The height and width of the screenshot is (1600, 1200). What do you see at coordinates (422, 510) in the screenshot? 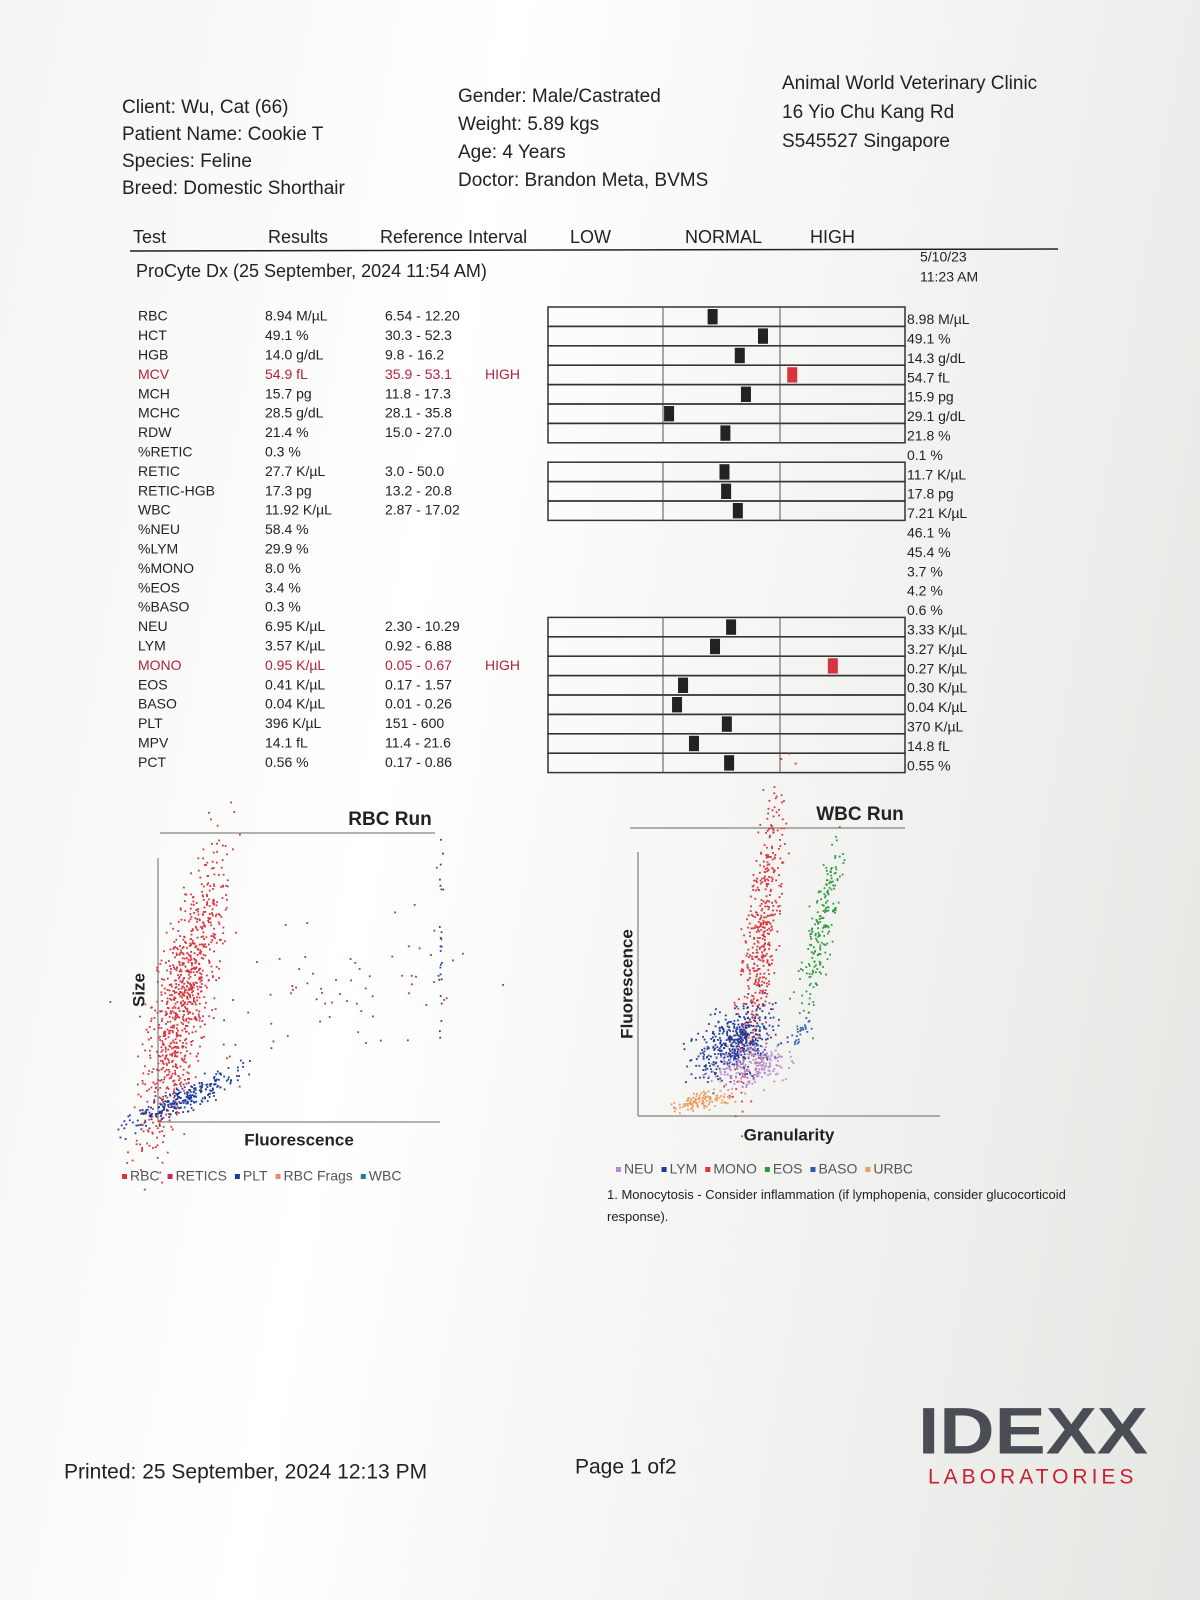
I see `reference-interval: 2.87 - 17.02` at bounding box center [422, 510].